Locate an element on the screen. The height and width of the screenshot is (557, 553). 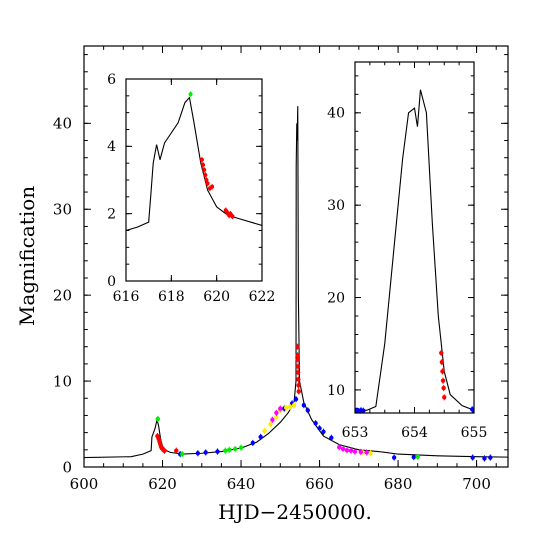
inset1-plot-area is located at coordinates (194, 180).